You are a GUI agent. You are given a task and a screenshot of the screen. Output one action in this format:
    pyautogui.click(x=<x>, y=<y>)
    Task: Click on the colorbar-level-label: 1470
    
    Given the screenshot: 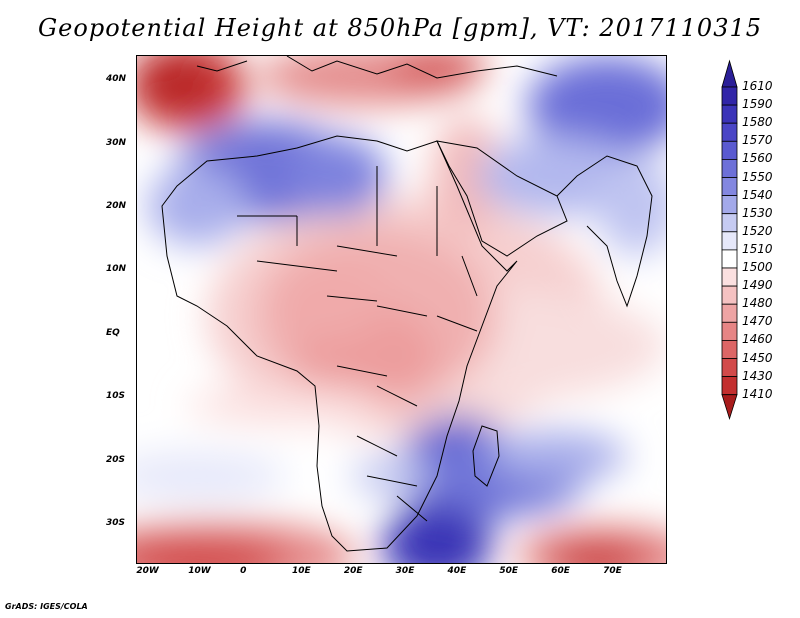 What is the action you would take?
    pyautogui.click(x=757, y=321)
    